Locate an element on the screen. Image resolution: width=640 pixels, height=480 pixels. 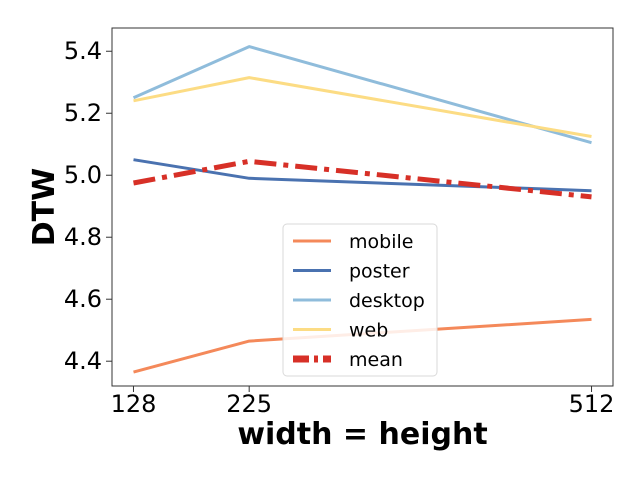
legend-label-mobile: mobile is located at coordinates (381, 242).